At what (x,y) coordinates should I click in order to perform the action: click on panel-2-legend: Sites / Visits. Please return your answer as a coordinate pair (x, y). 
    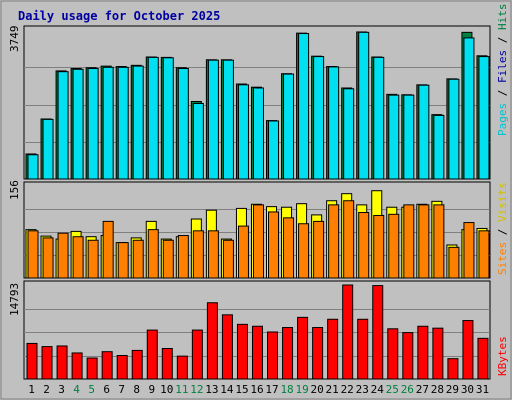
    Looking at the image, I should click on (502, 228).